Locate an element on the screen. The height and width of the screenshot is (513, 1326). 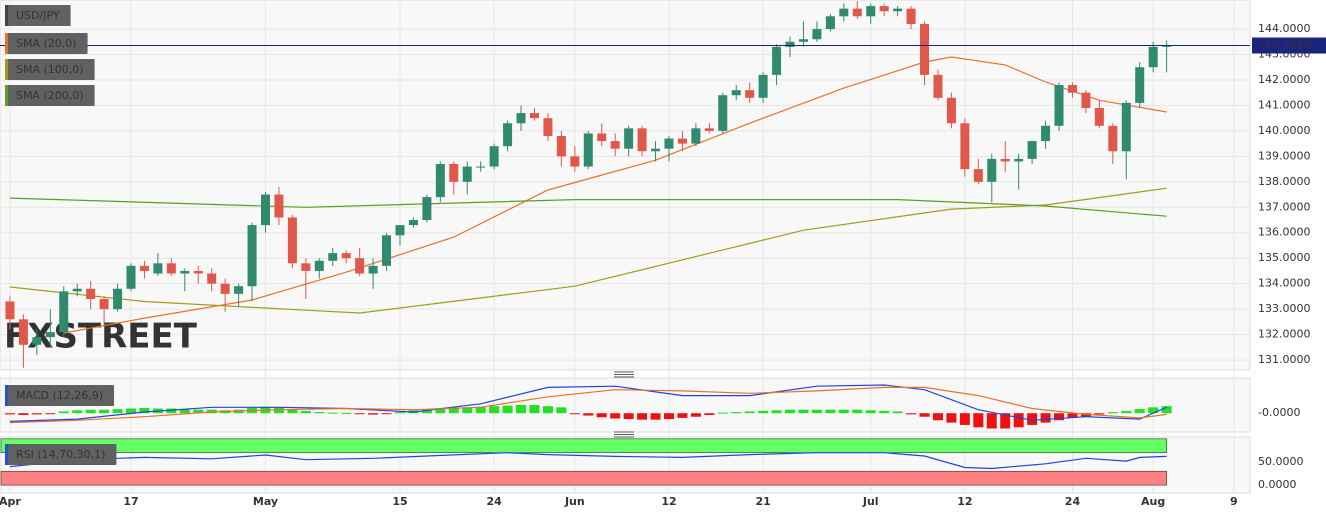
y-tick-label: 132.0000 is located at coordinates (1284, 334).